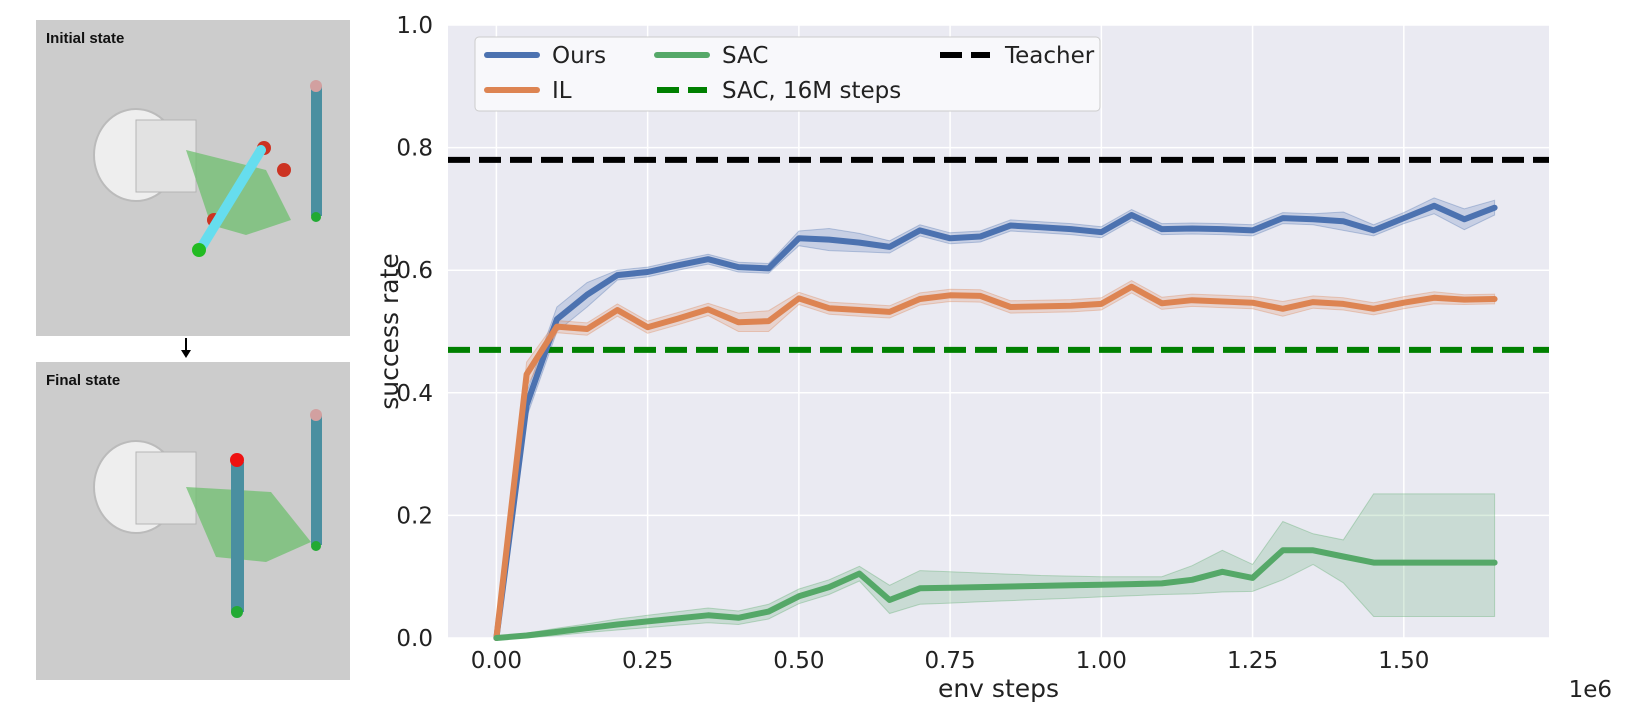 Image resolution: width=1629 pixels, height=706 pixels. I want to click on initial-state-render, so click(207, 168).